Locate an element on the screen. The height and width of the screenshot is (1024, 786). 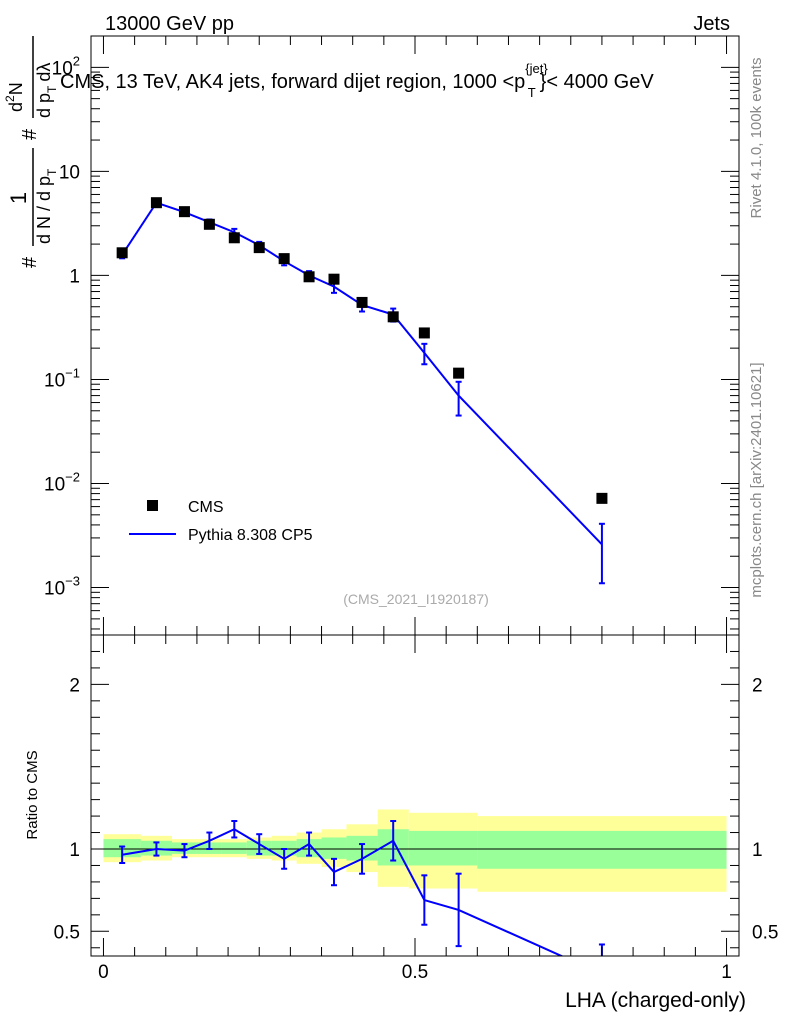
y-tick-label: 10 is located at coordinates (69, 172).